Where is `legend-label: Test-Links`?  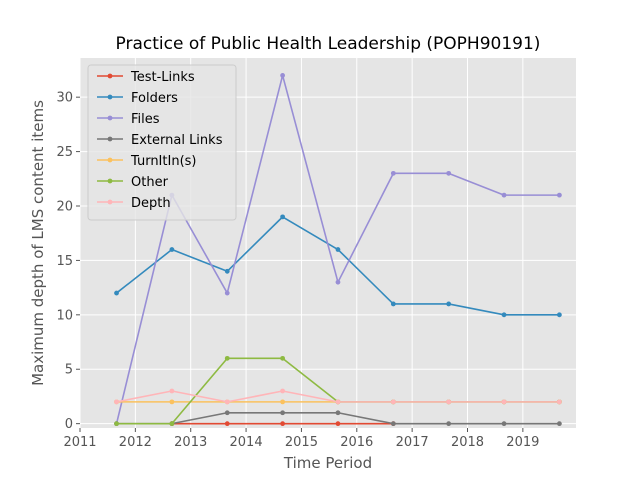 legend-label: Test-Links is located at coordinates (162, 77).